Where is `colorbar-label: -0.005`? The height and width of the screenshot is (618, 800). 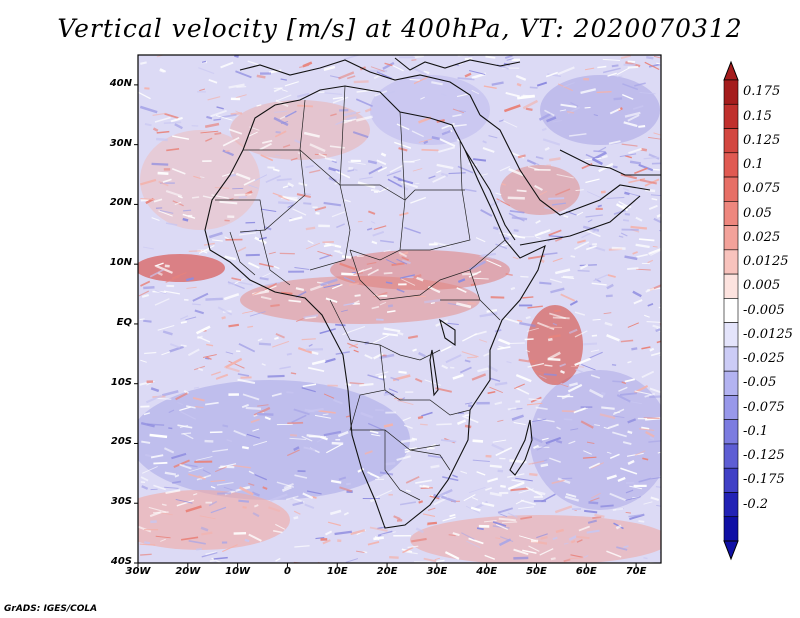 colorbar-label: -0.005 is located at coordinates (764, 310).